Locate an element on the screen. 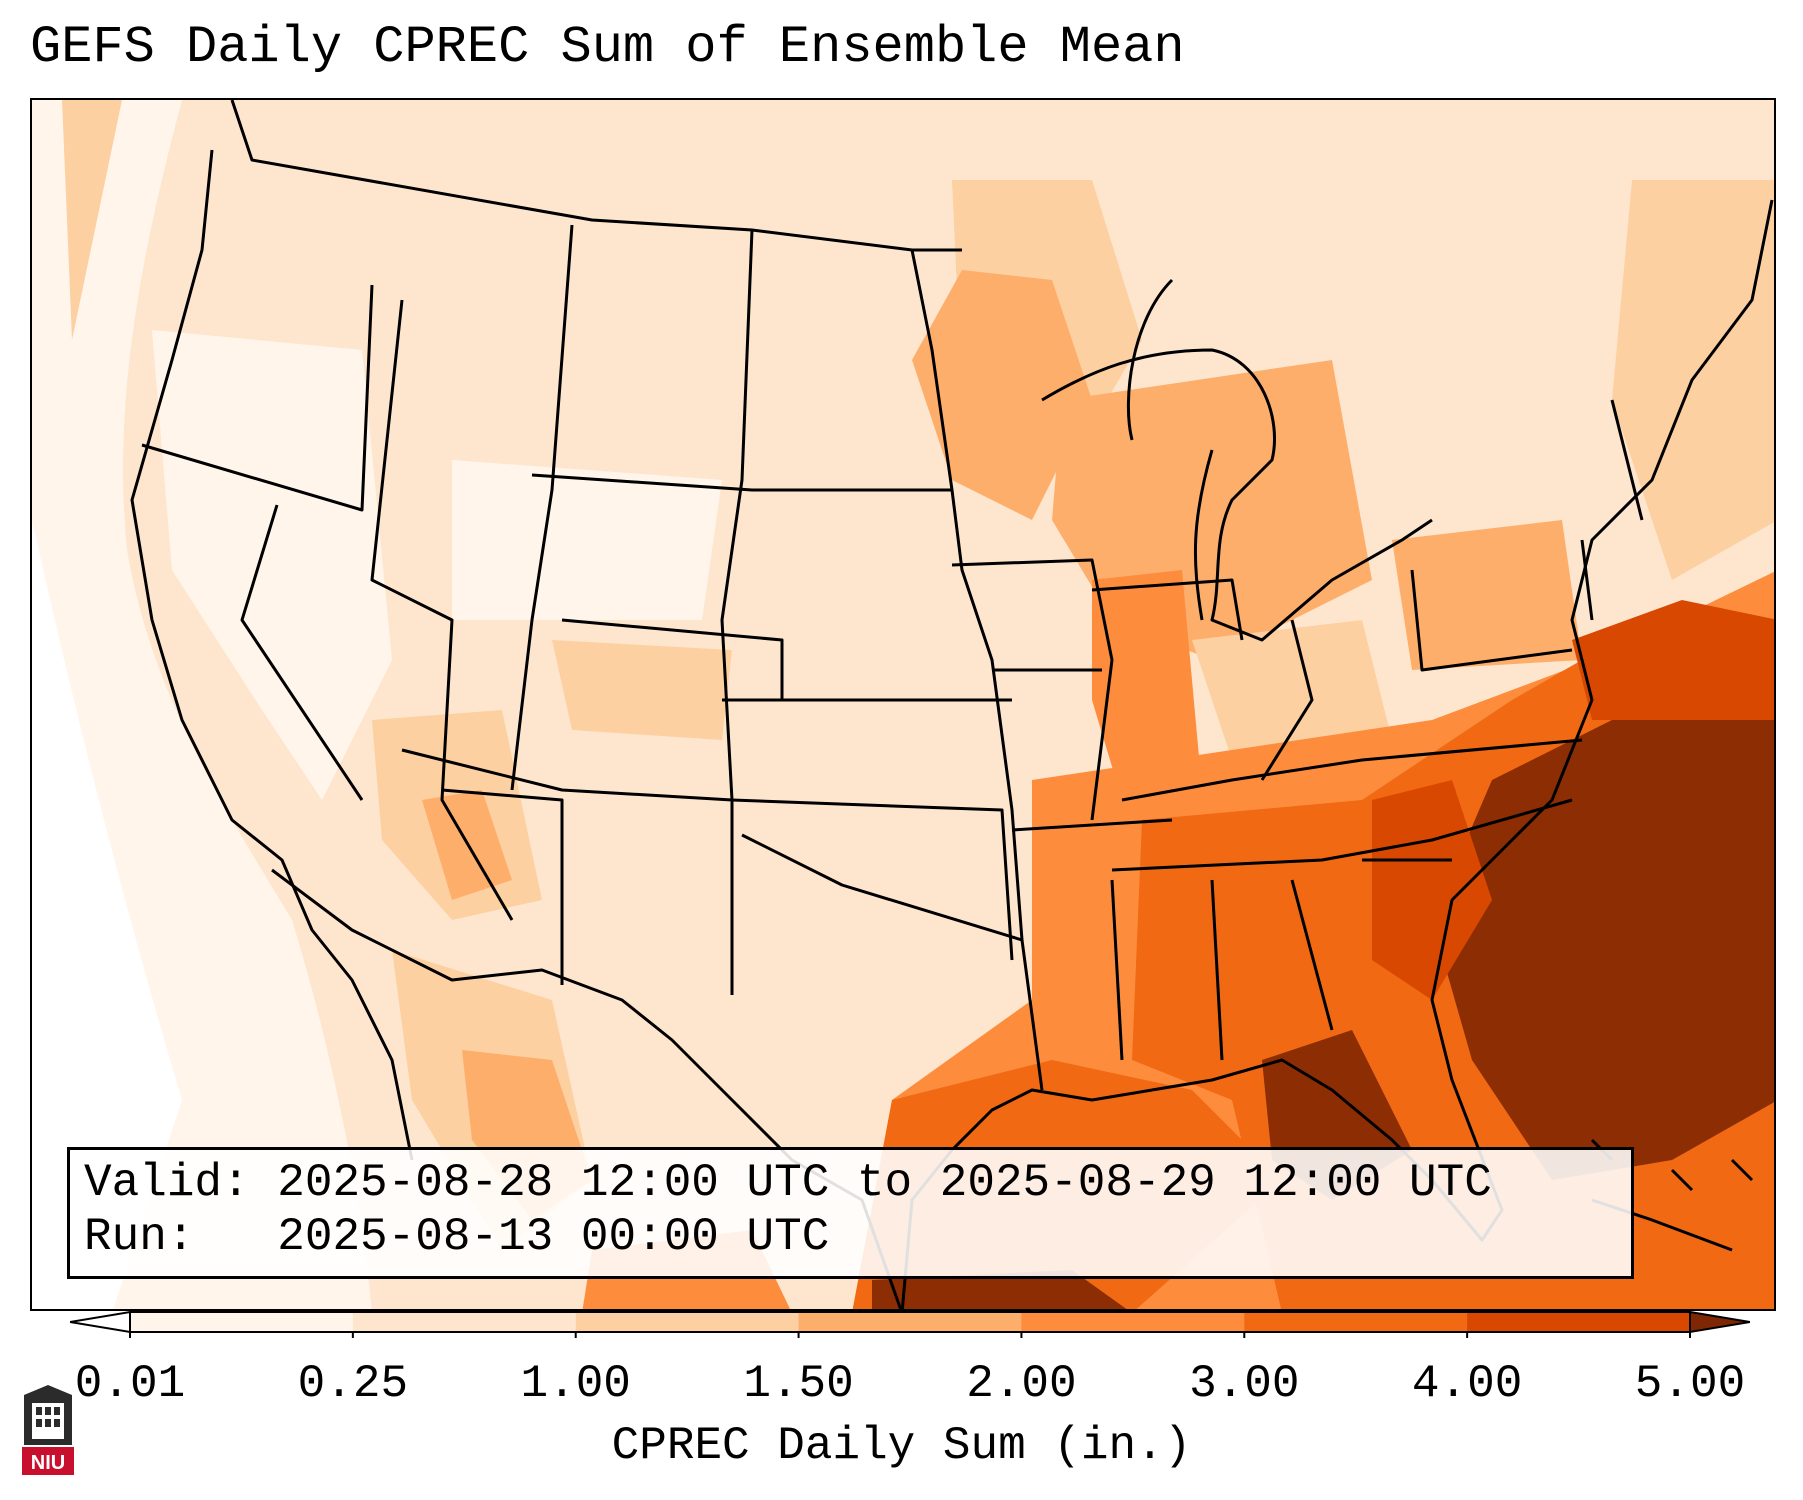  colorbar-tick-label: 1.00 is located at coordinates (575, 1384).